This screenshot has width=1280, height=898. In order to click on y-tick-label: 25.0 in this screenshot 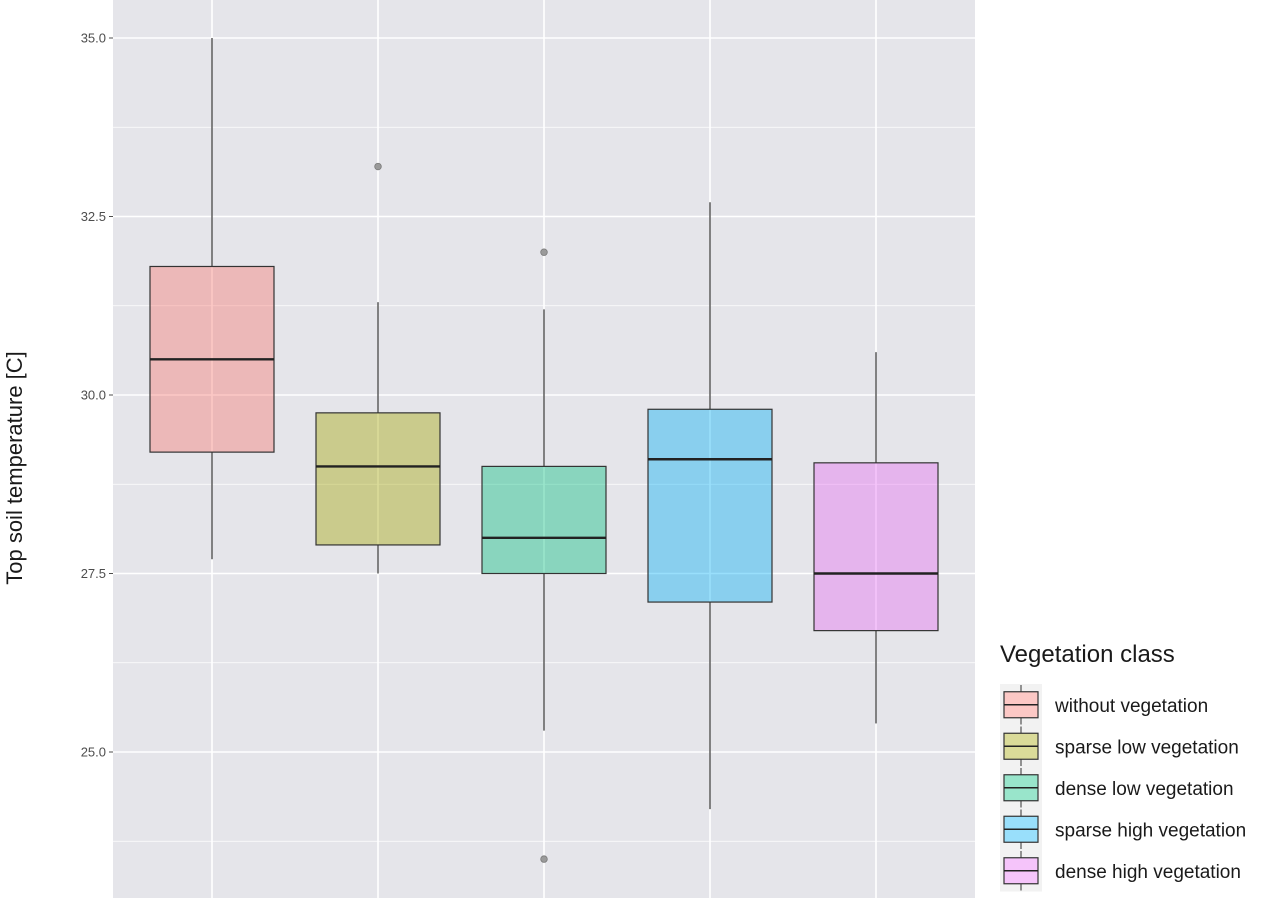, I will do `click(93, 752)`.